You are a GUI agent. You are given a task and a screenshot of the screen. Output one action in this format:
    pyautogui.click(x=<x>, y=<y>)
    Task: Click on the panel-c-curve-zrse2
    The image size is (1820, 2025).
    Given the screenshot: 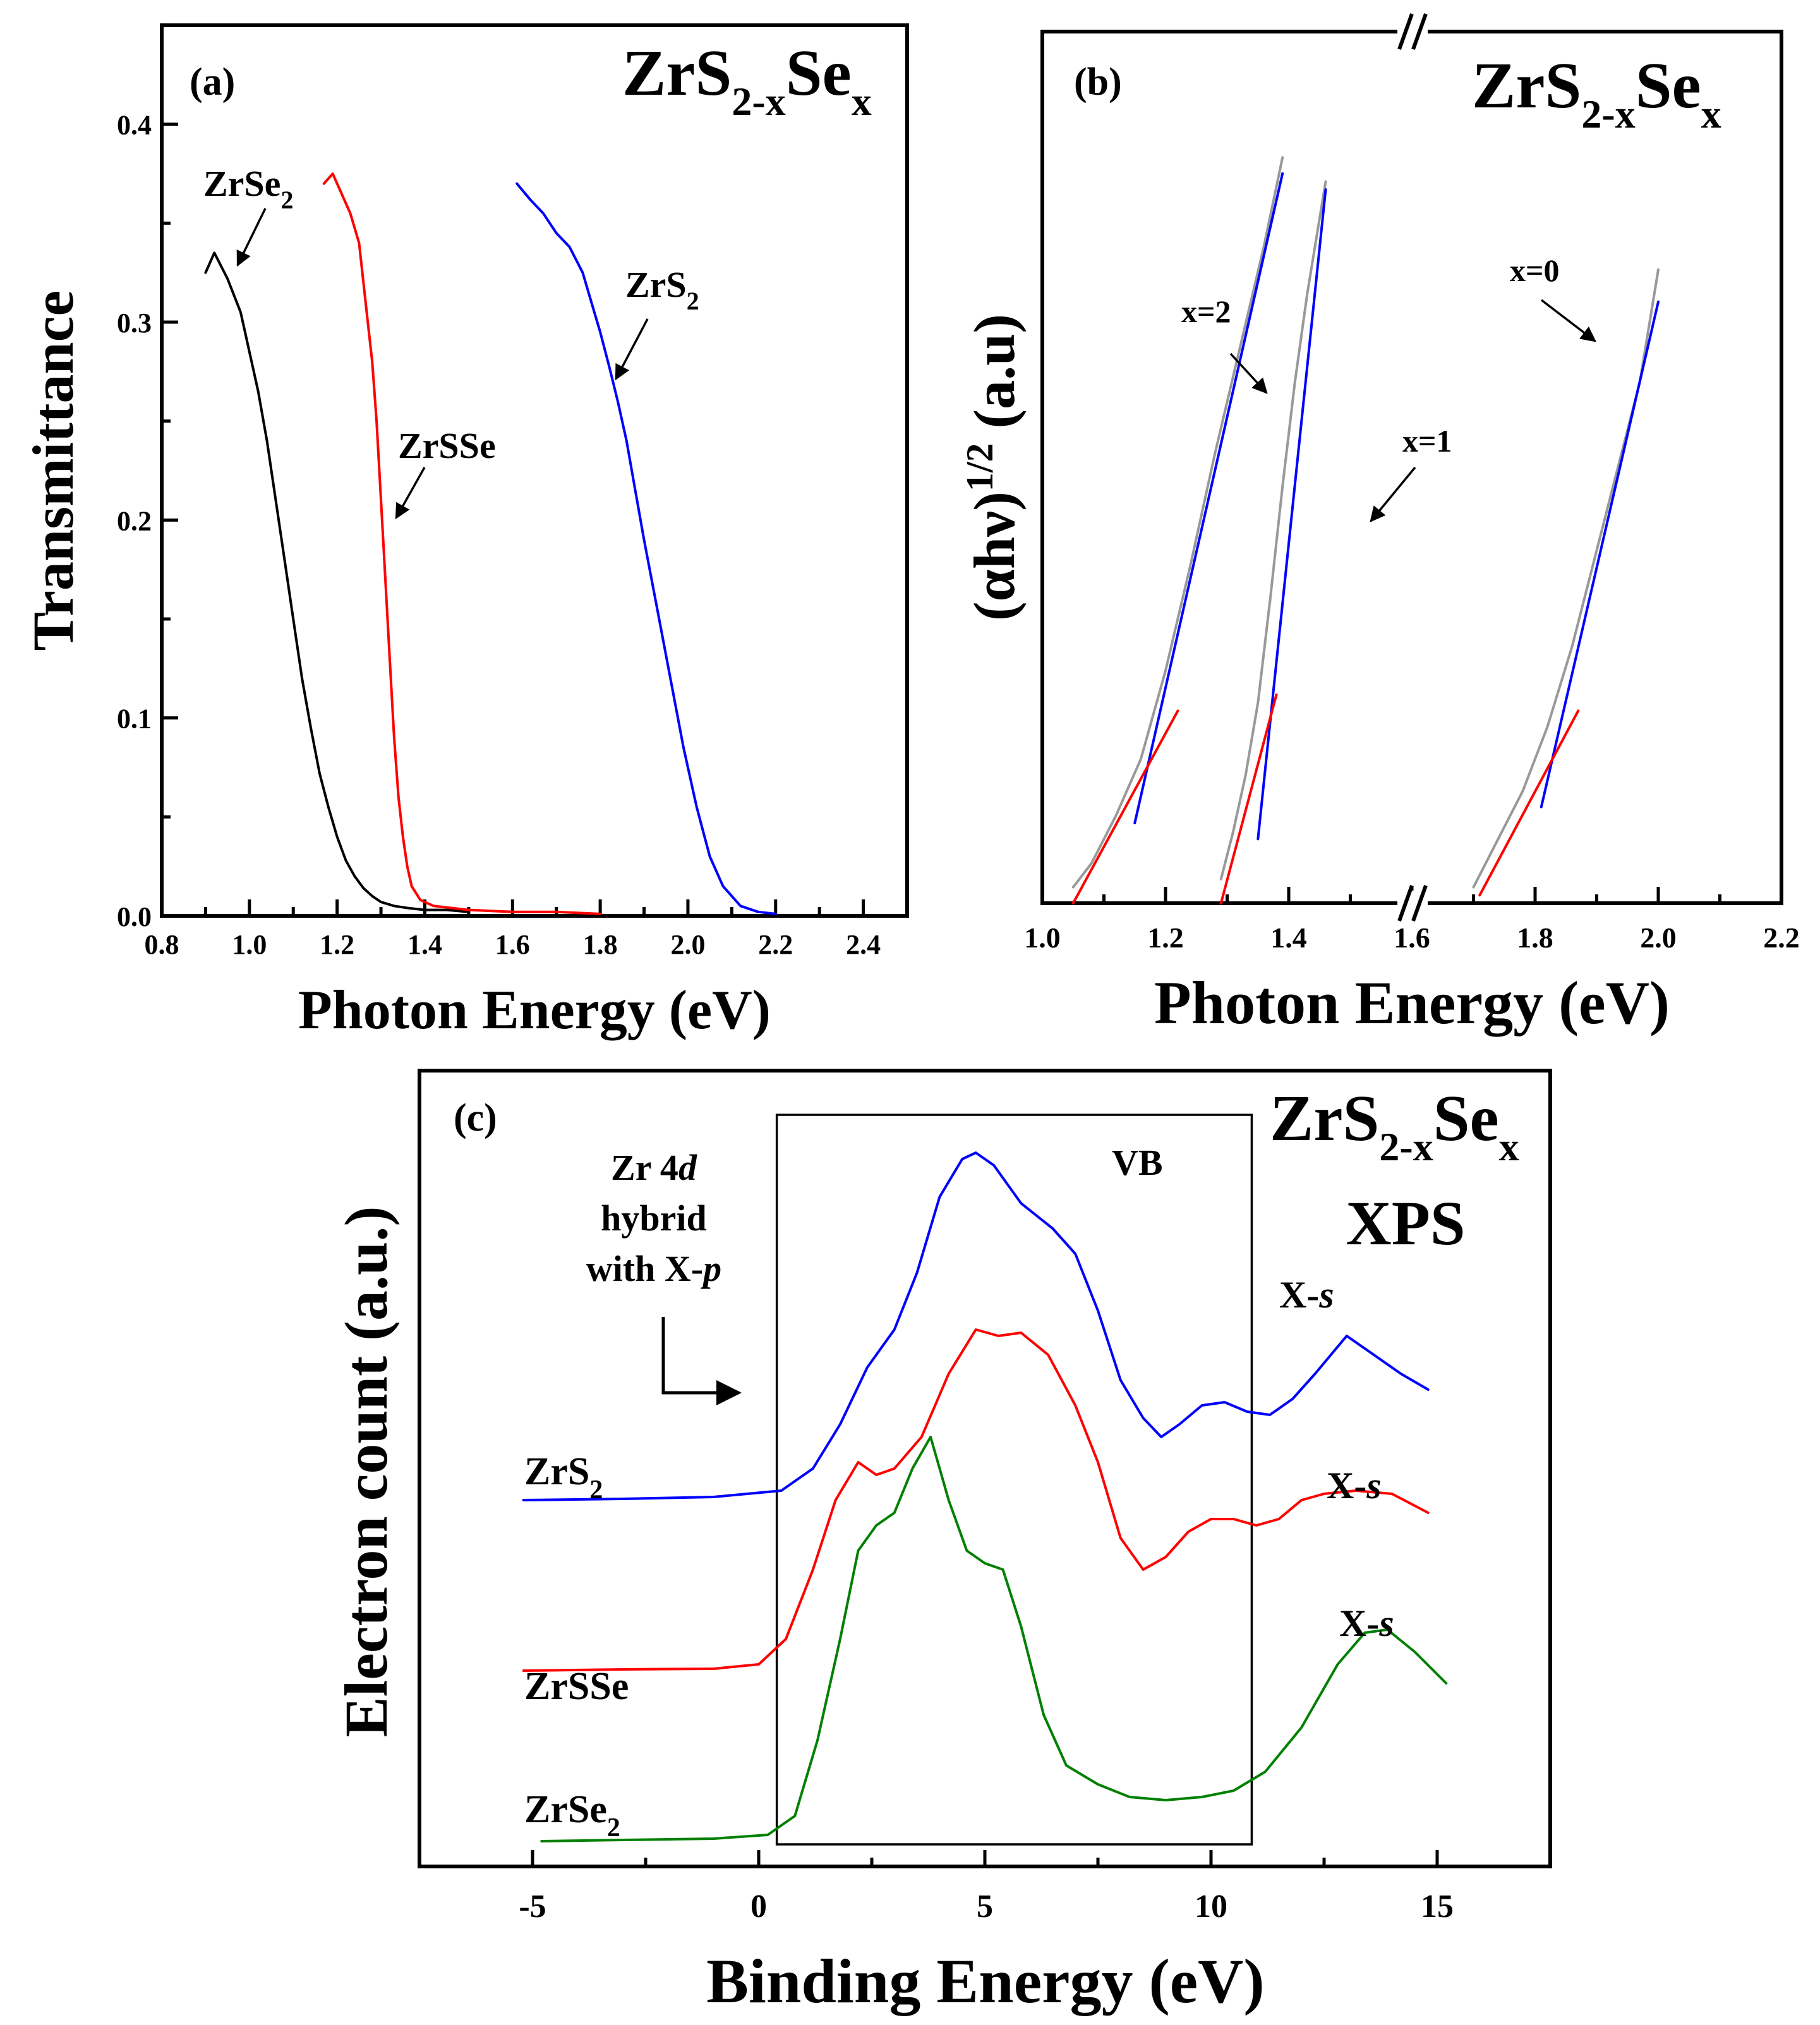 What is the action you would take?
    pyautogui.click(x=994, y=1639)
    